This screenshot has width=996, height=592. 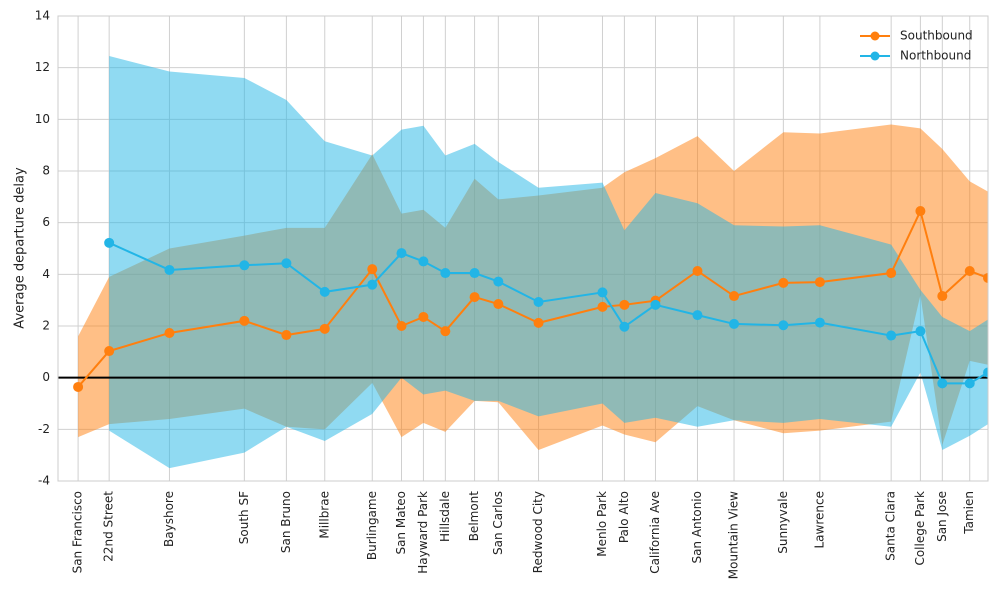 What do you see at coordinates (445, 516) in the screenshot?
I see `x-tick-label: Hillsdale` at bounding box center [445, 516].